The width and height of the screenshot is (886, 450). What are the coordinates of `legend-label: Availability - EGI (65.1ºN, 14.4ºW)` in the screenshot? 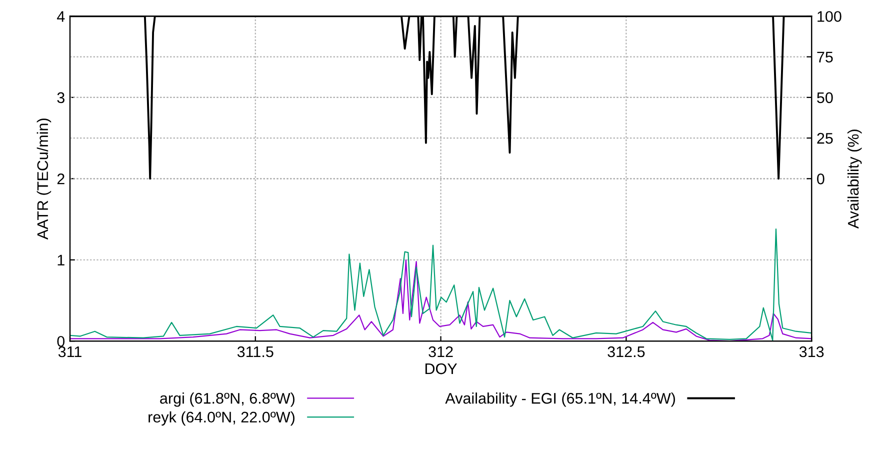 It's located at (560, 399).